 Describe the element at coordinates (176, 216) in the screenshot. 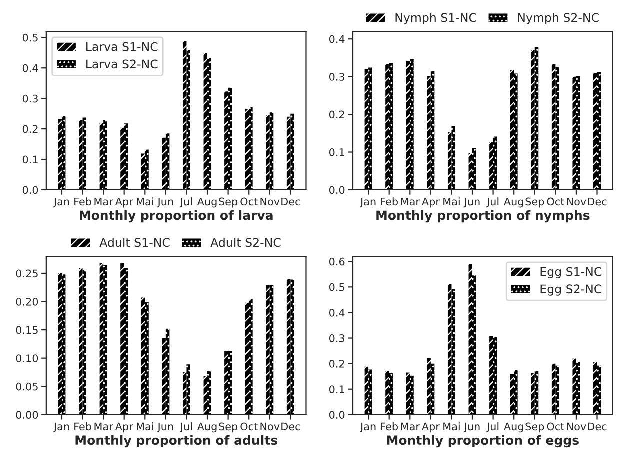

I see `x-axis-title: Monthly proportion of larva` at that location.